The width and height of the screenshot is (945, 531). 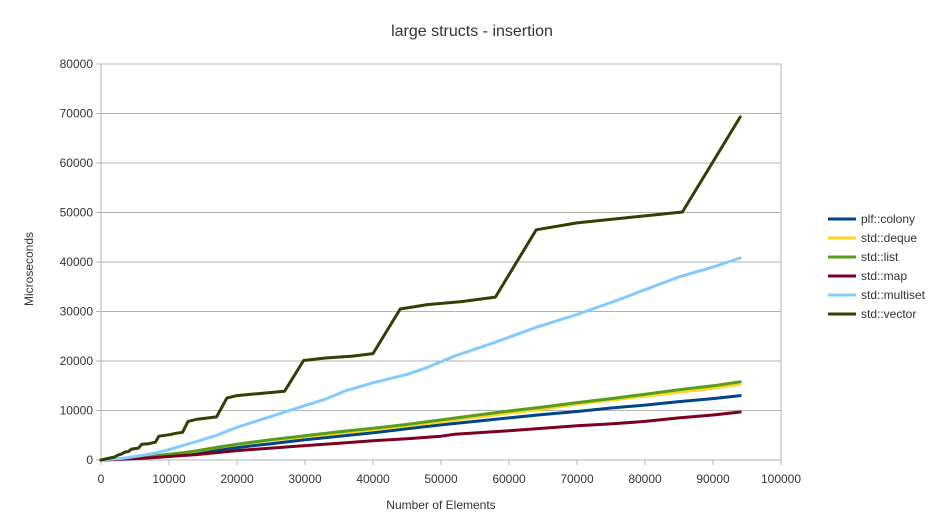 I want to click on y-tick-label: 40000, so click(x=77, y=262).